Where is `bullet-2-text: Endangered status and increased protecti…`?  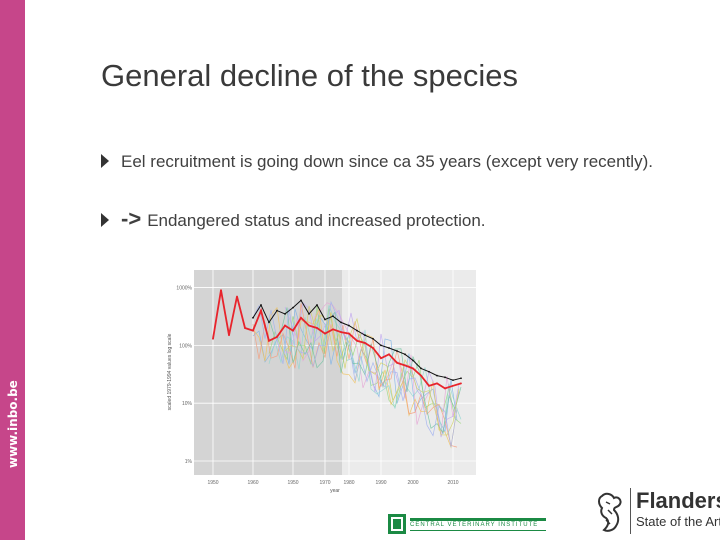
bullet-2-text: Endangered status and increased protecti… is located at coordinates (316, 220).